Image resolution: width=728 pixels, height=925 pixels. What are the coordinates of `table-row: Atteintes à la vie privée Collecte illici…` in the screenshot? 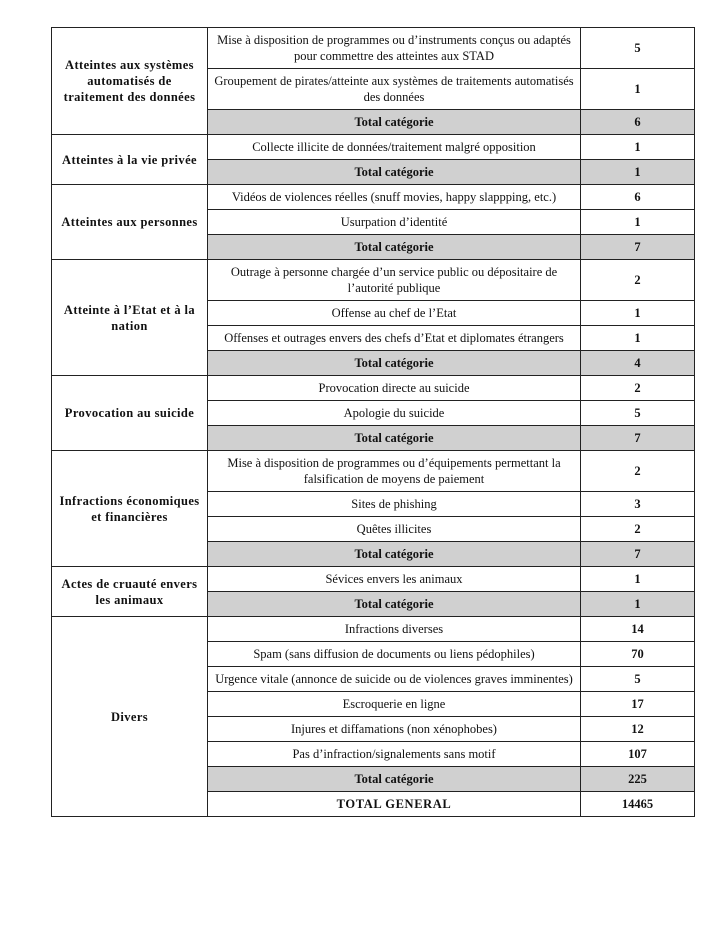 It's located at (373, 159).